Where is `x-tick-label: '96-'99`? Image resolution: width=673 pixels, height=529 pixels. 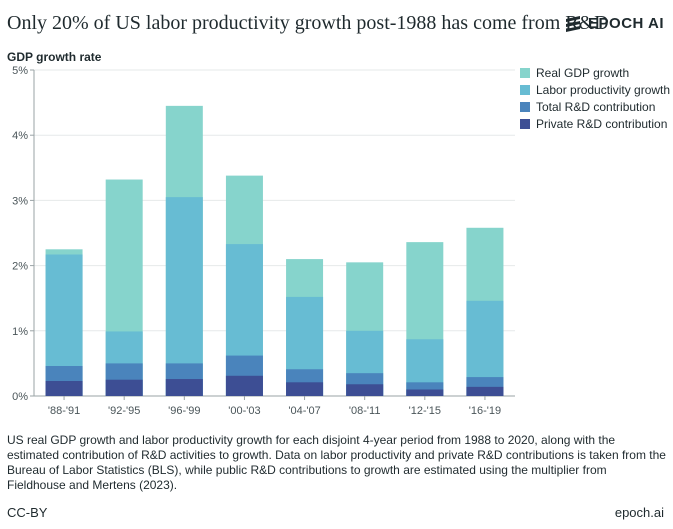
x-tick-label: '96-'99 is located at coordinates (184, 411).